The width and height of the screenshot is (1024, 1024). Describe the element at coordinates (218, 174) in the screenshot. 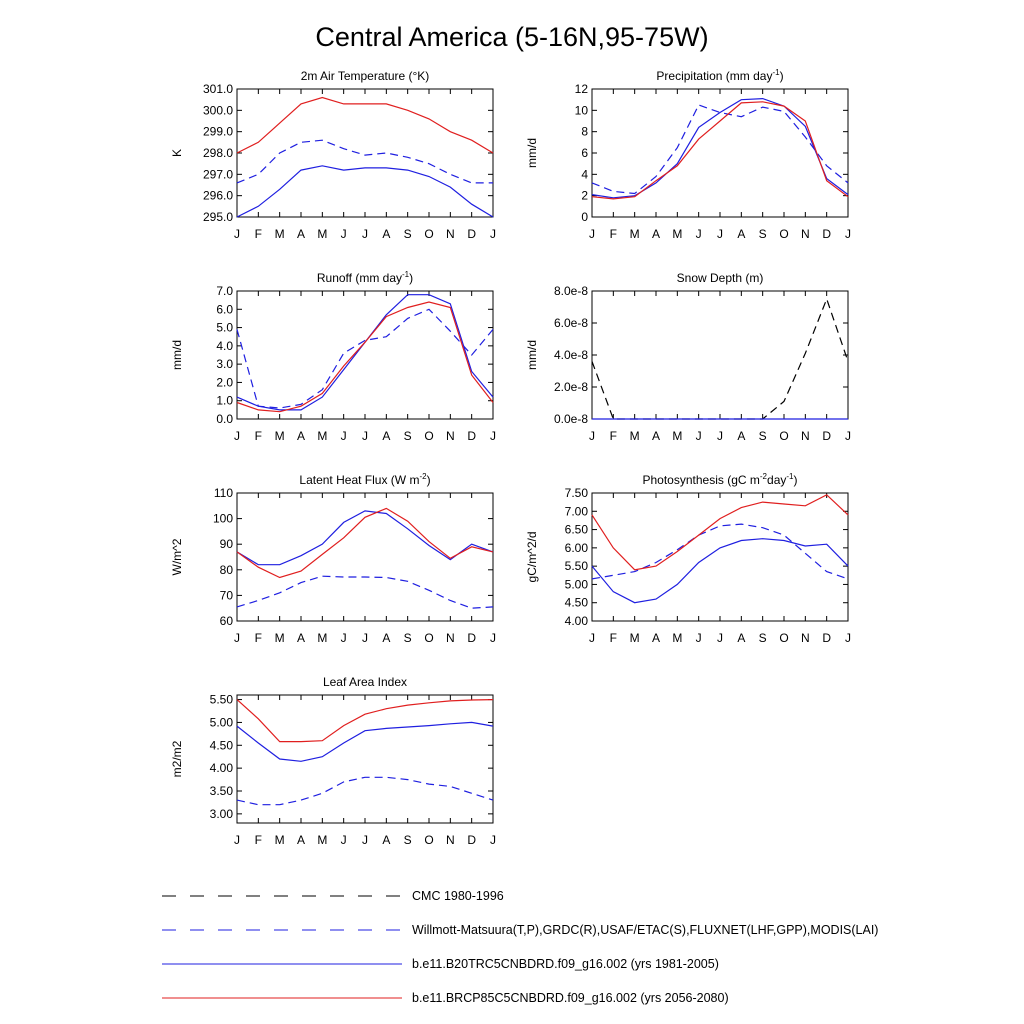

I see `y-tick-label: 297.0` at that location.